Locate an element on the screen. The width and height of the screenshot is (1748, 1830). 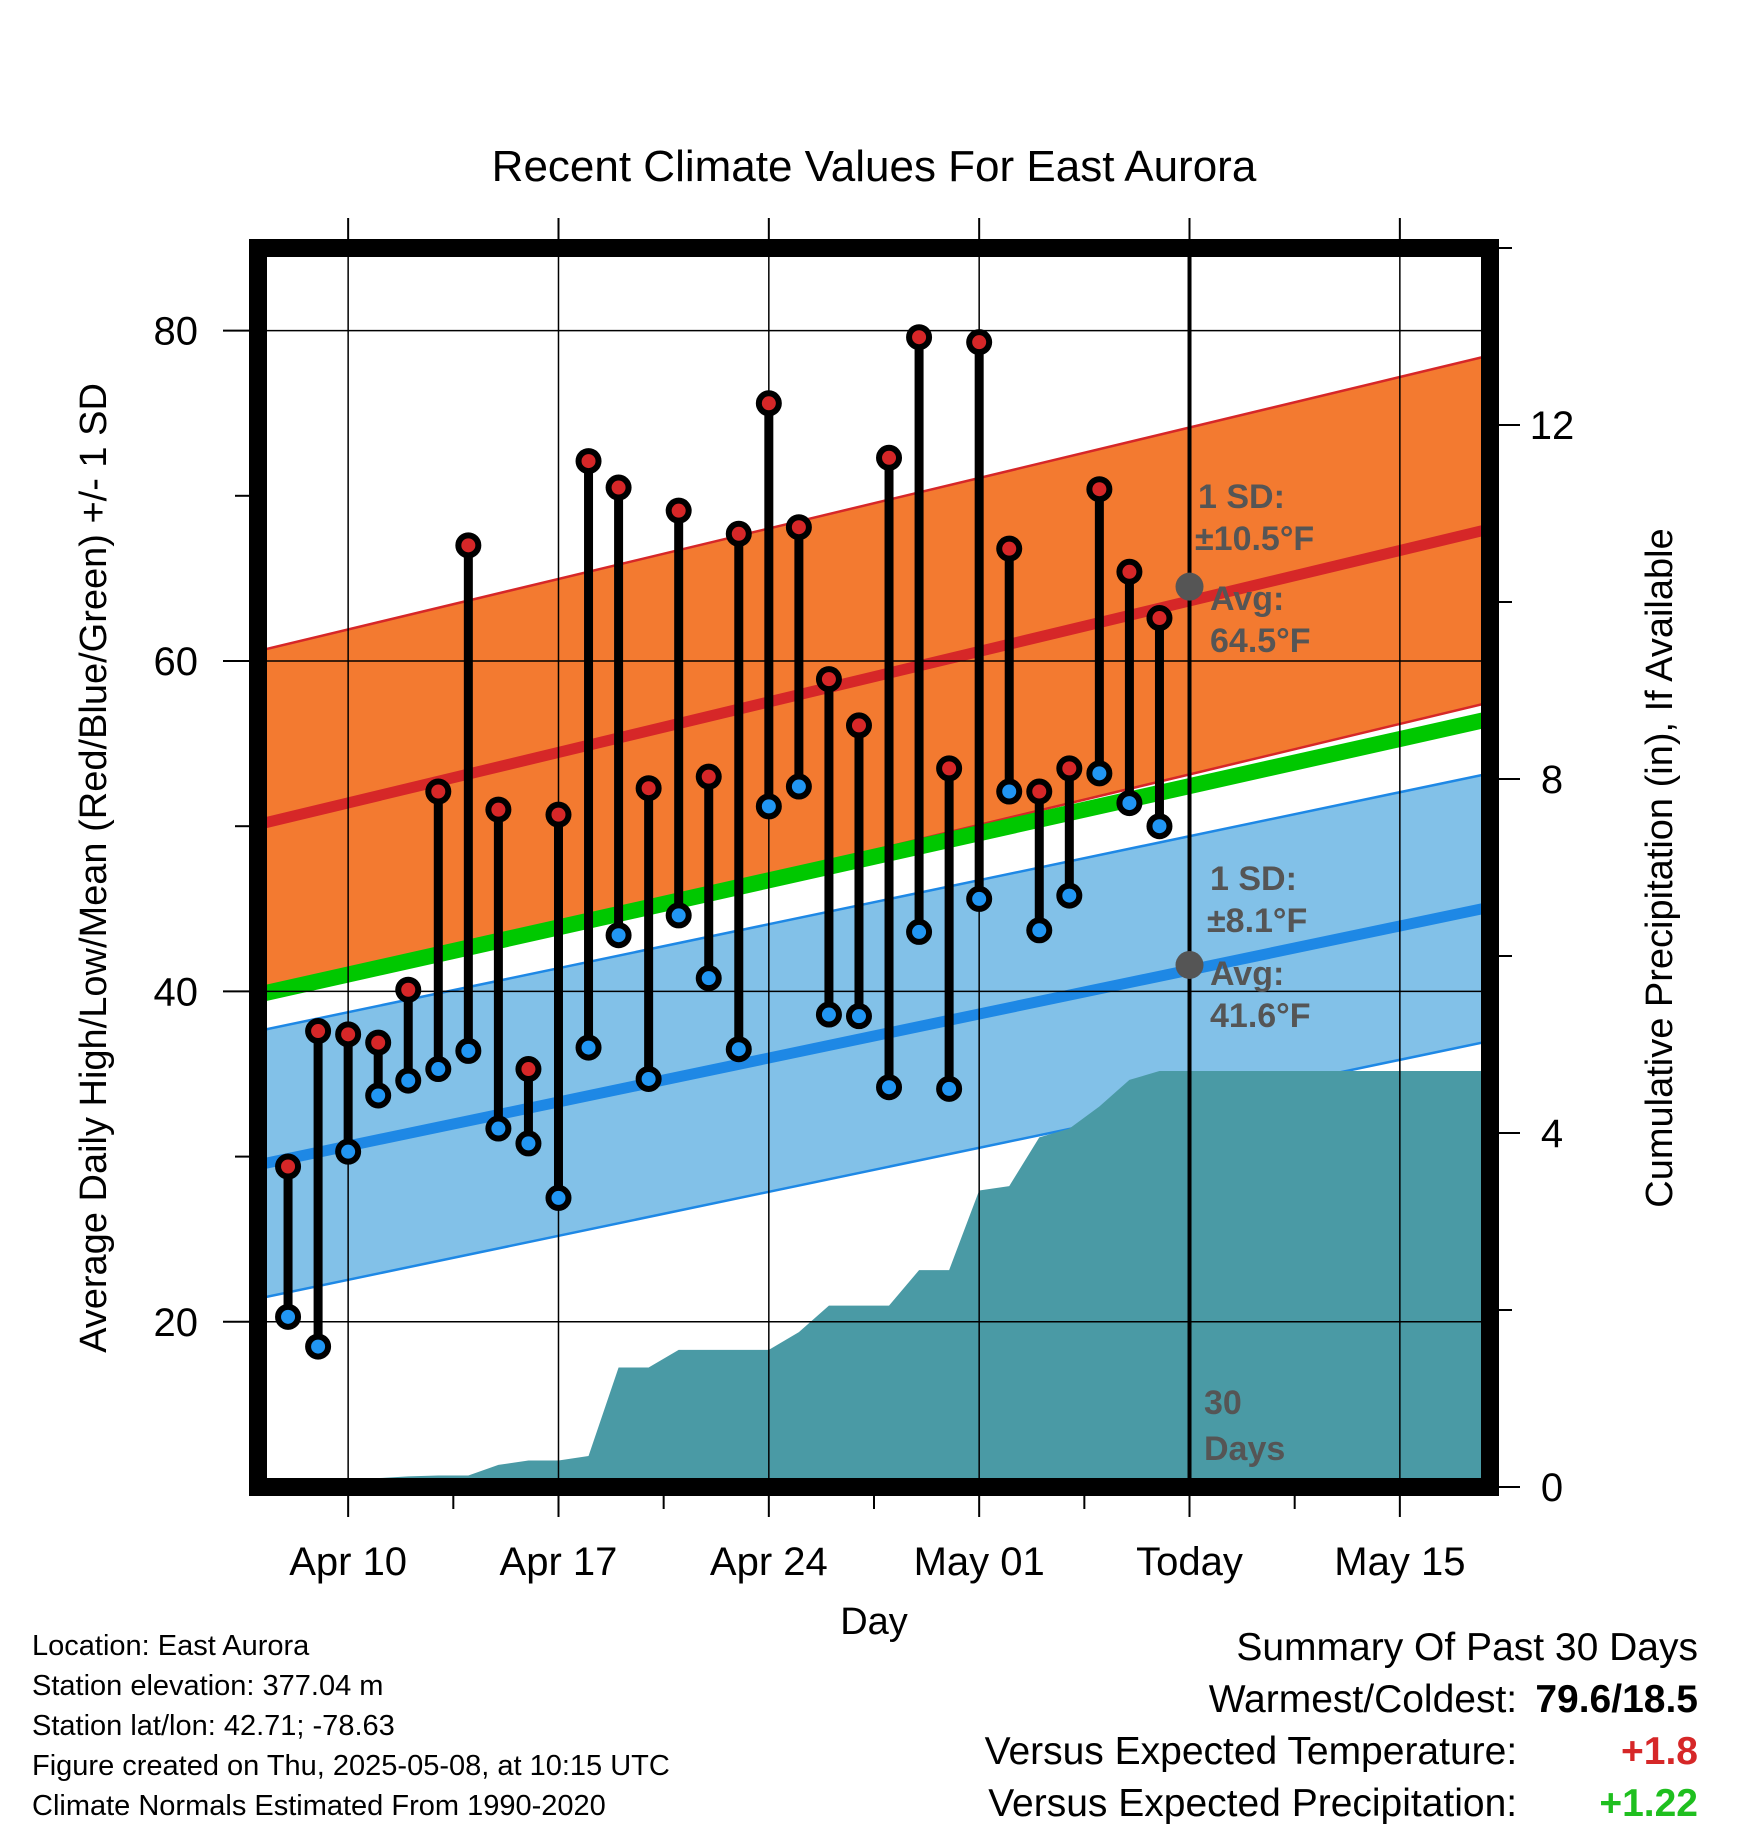
normal-mean-line is located at coordinates (874, 857).